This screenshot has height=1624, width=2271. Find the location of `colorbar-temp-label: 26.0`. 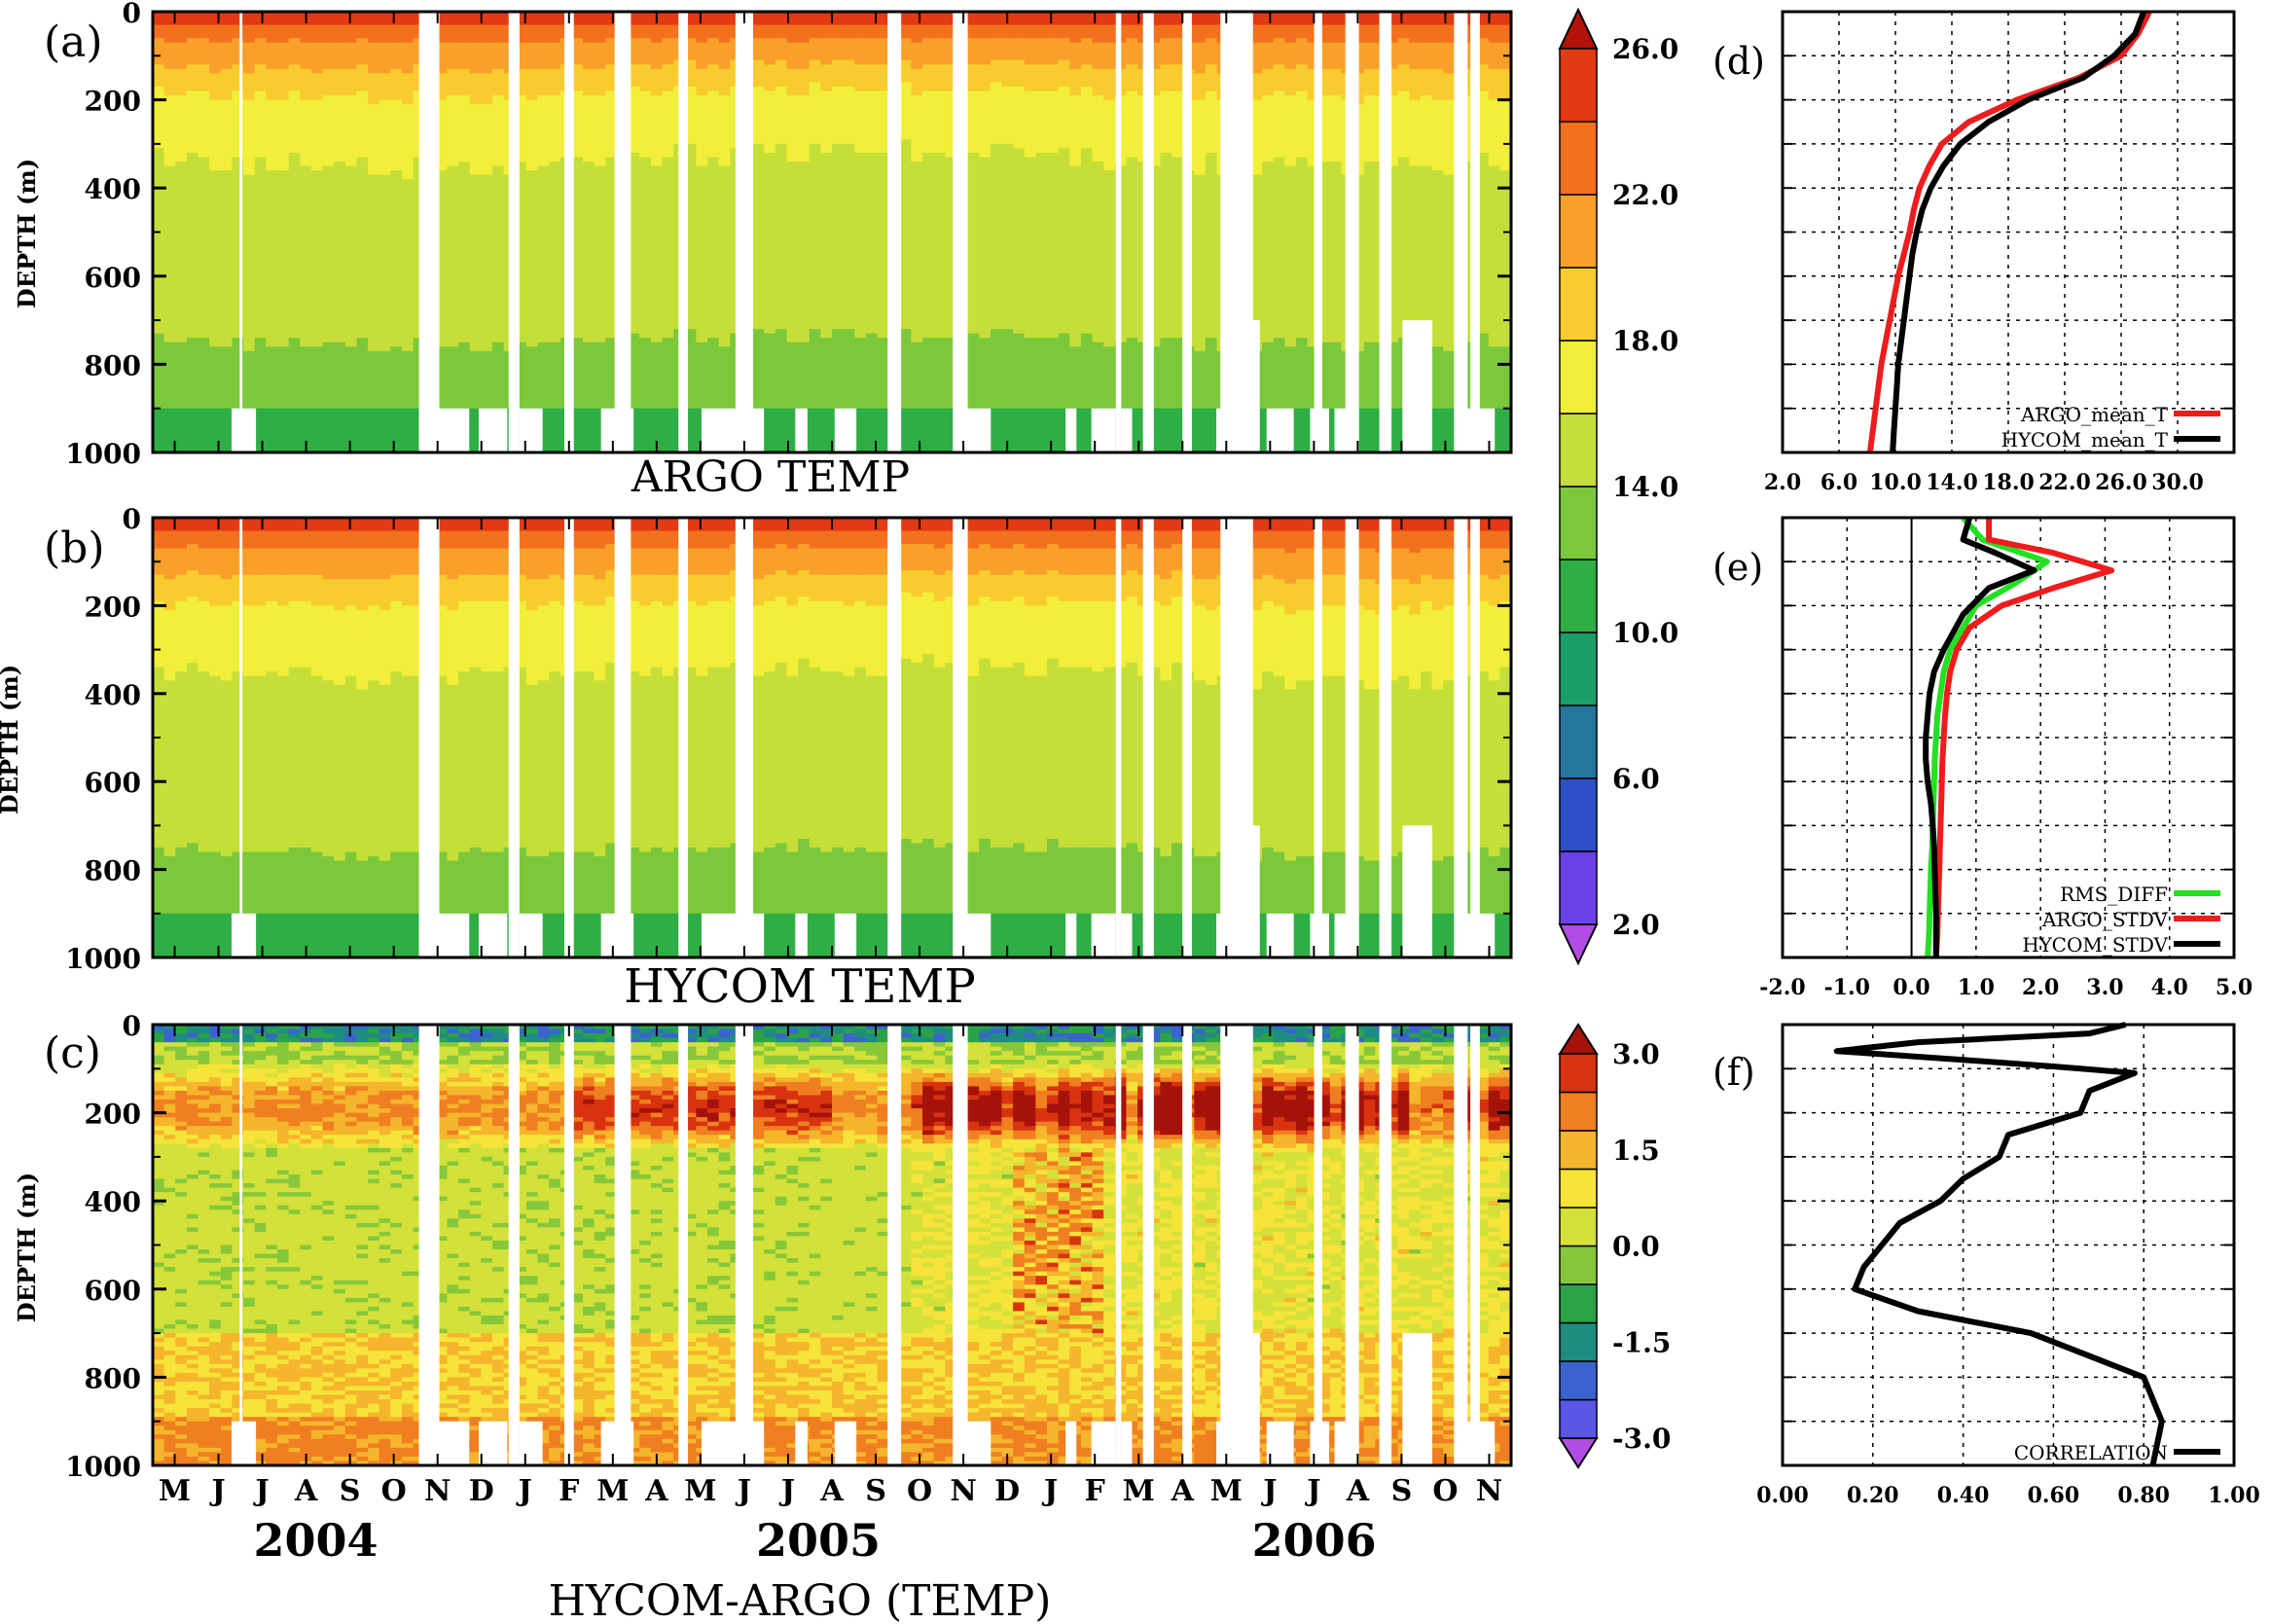

colorbar-temp-label: 26.0 is located at coordinates (1645, 49).